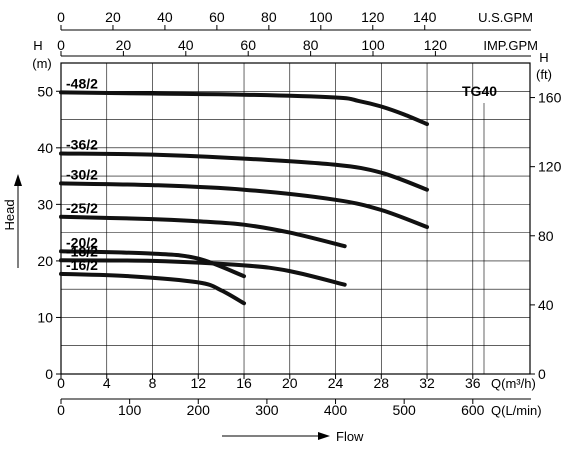  Describe the element at coordinates (244, 383) in the screenshot. I see `x-primary-tick-label: 16` at that location.